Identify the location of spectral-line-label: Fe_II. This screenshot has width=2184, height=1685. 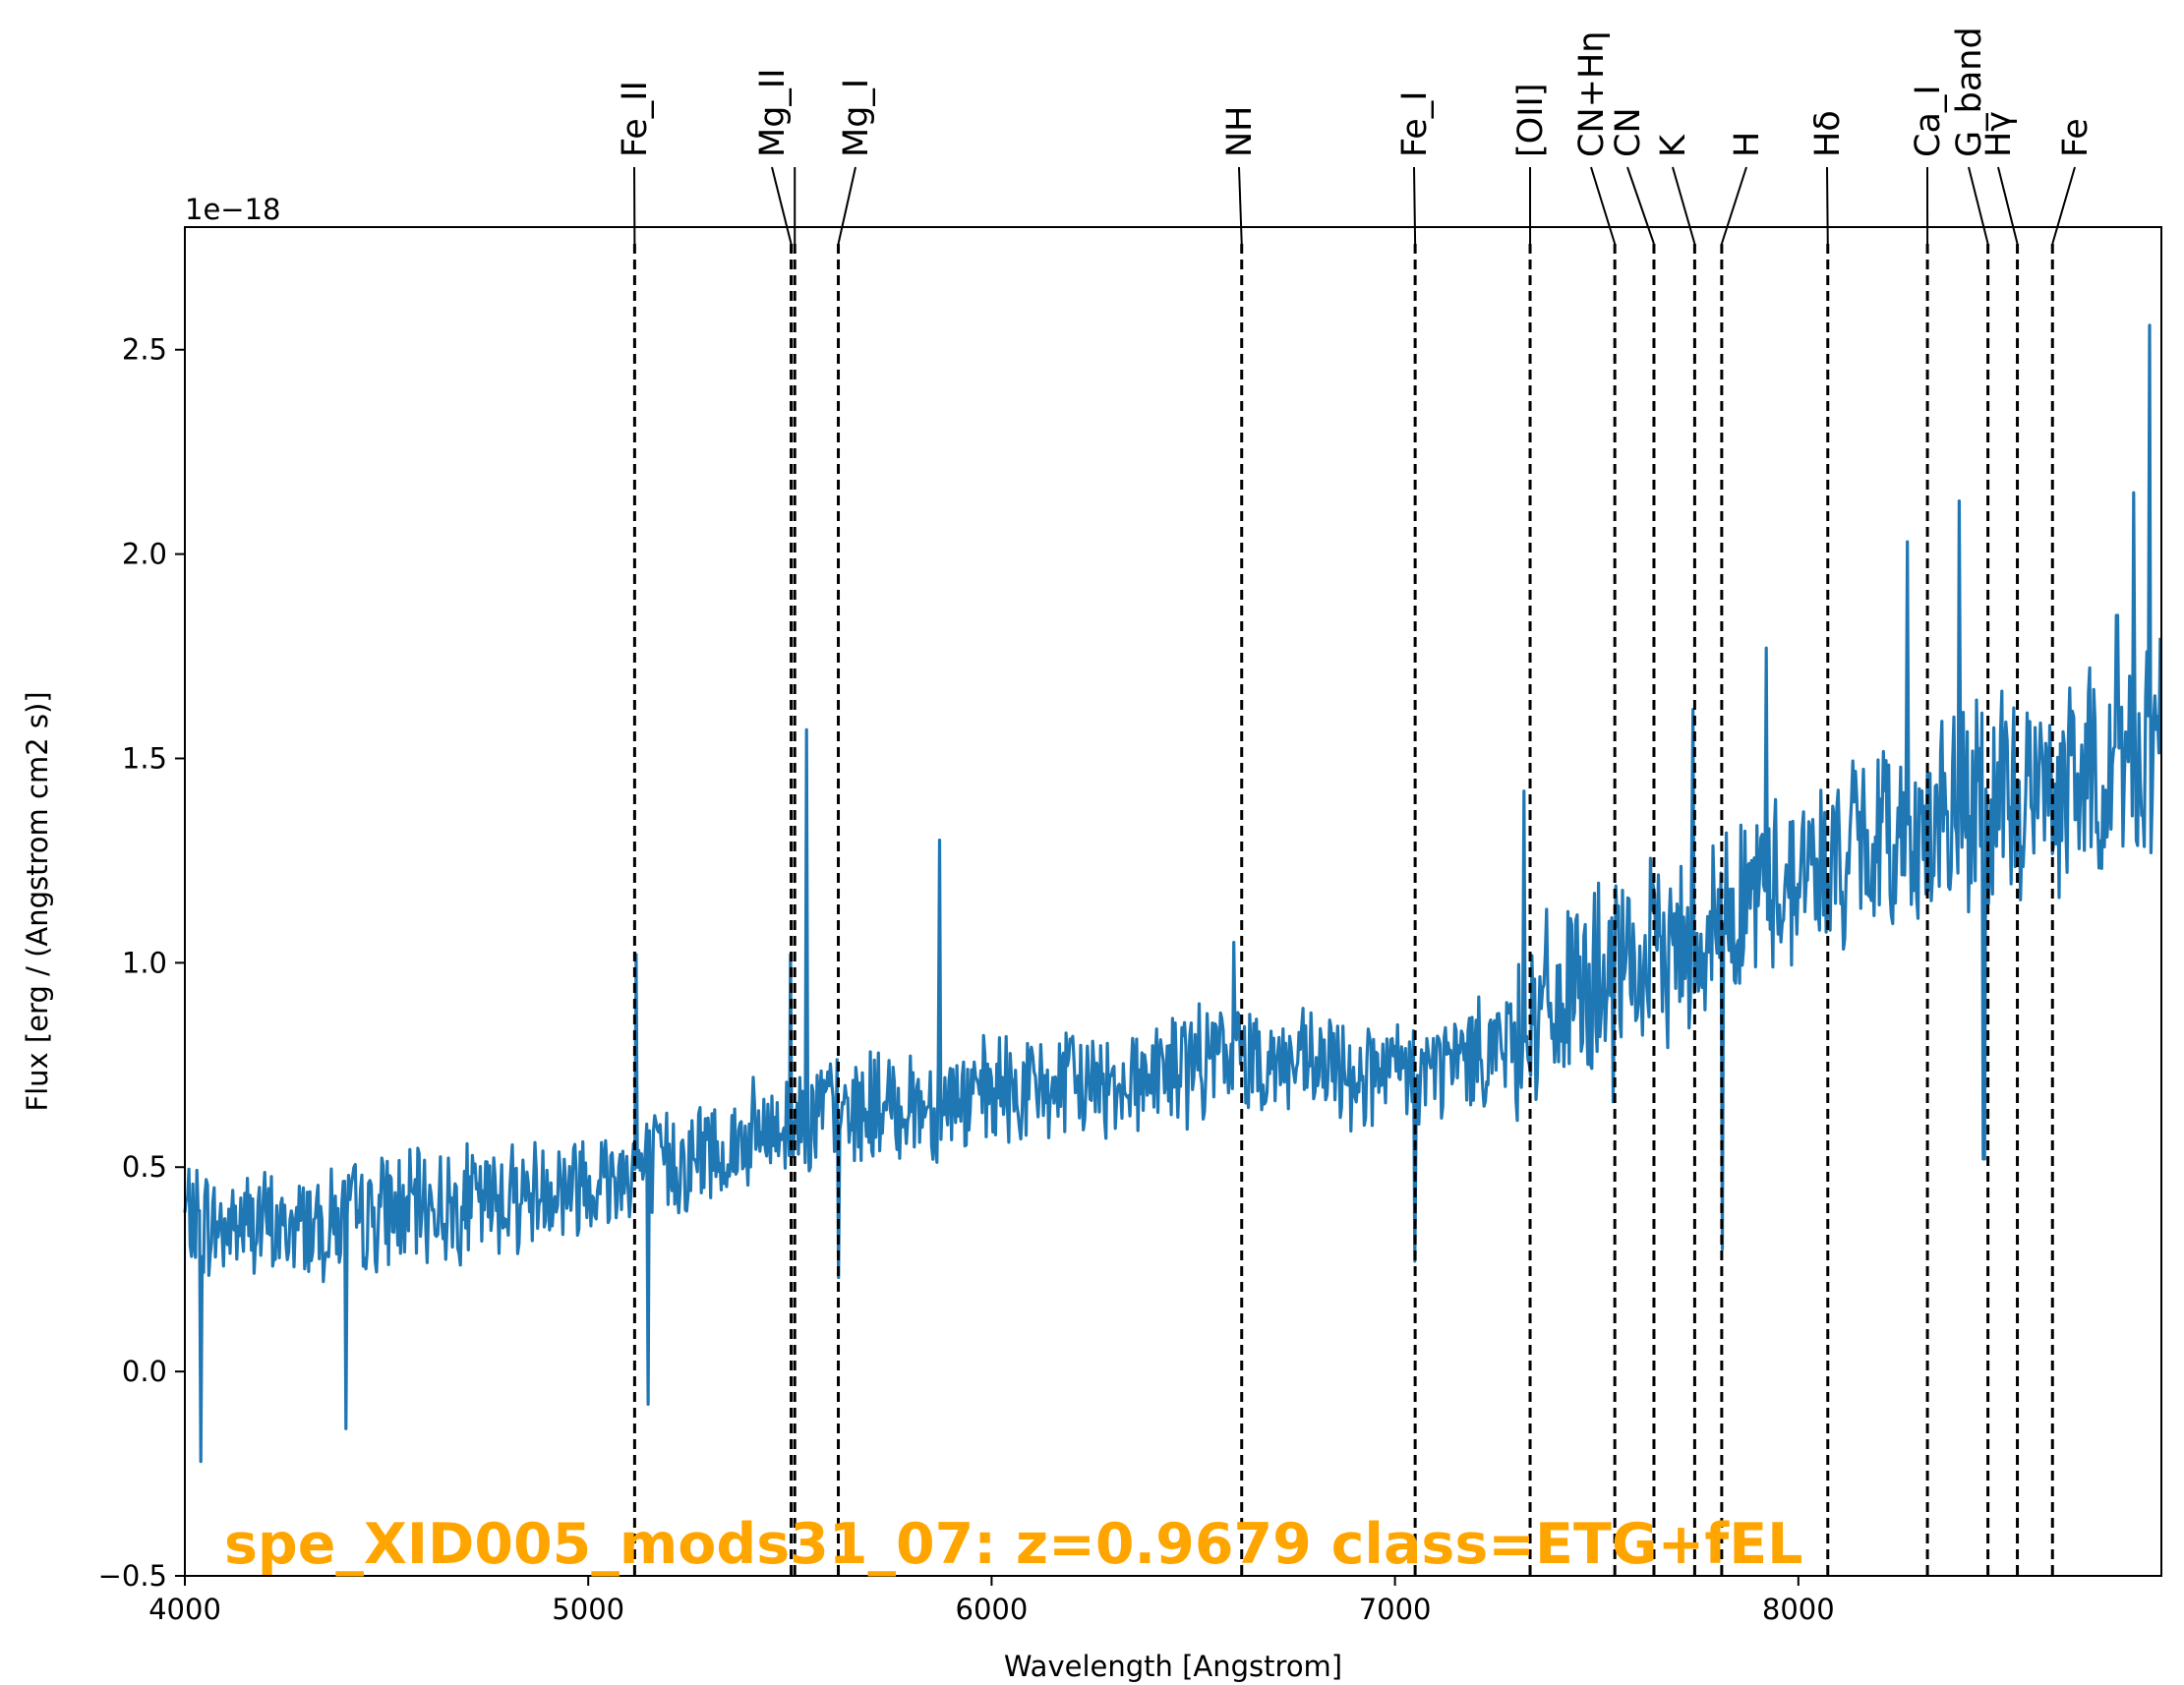
(635, 119).